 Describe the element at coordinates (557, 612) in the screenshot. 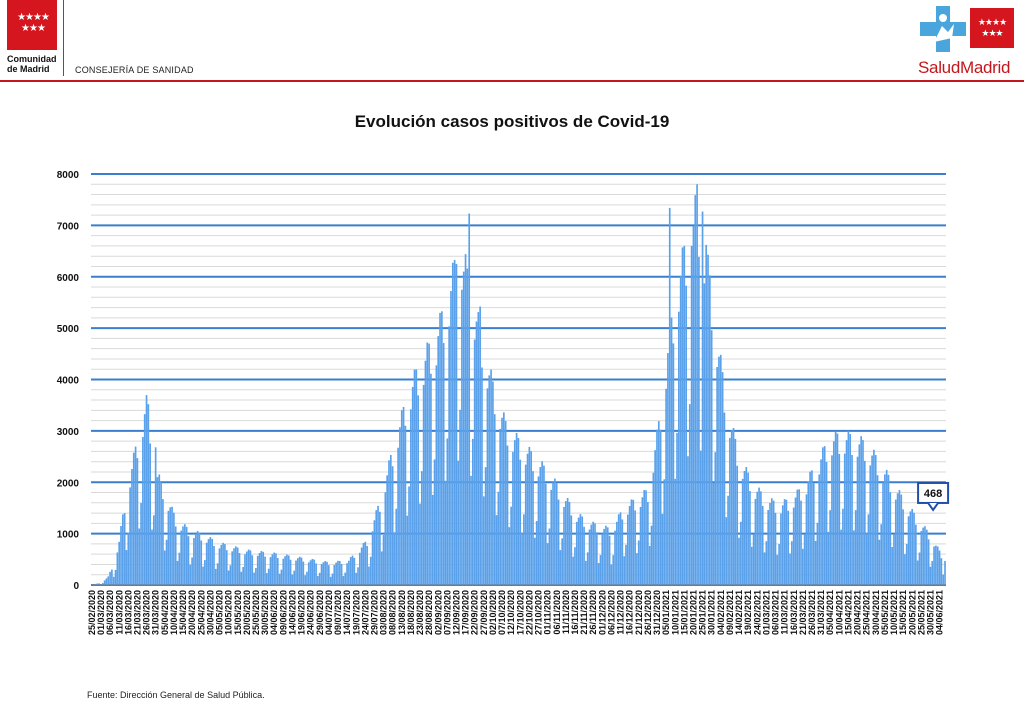

I see `x-tick-label: 06/11/2020` at that location.